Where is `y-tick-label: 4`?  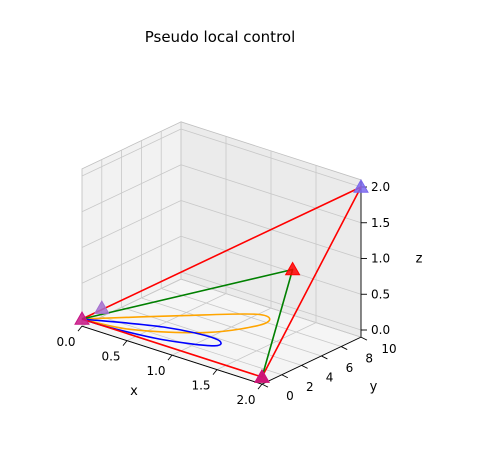 y-tick-label: 4 is located at coordinates (330, 377).